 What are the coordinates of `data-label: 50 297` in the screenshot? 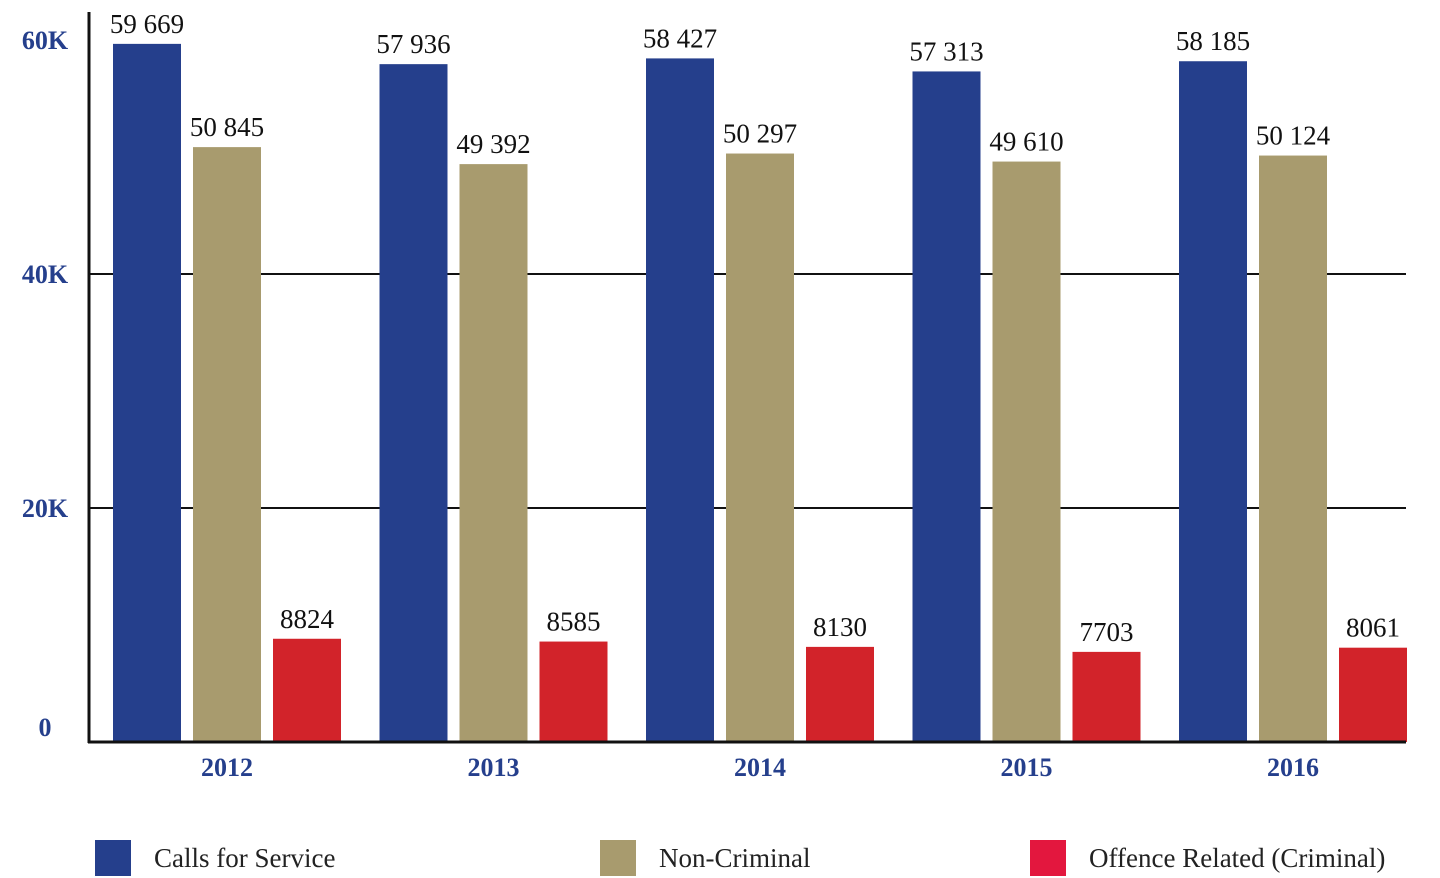 It's located at (760, 134).